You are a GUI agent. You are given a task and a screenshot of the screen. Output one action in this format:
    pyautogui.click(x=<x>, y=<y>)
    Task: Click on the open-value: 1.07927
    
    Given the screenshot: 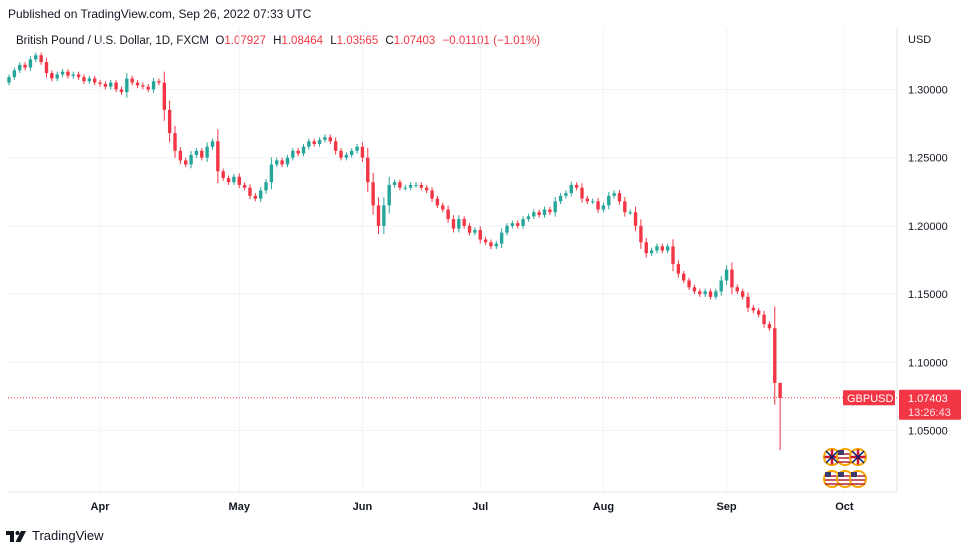 What is the action you would take?
    pyautogui.click(x=245, y=41)
    